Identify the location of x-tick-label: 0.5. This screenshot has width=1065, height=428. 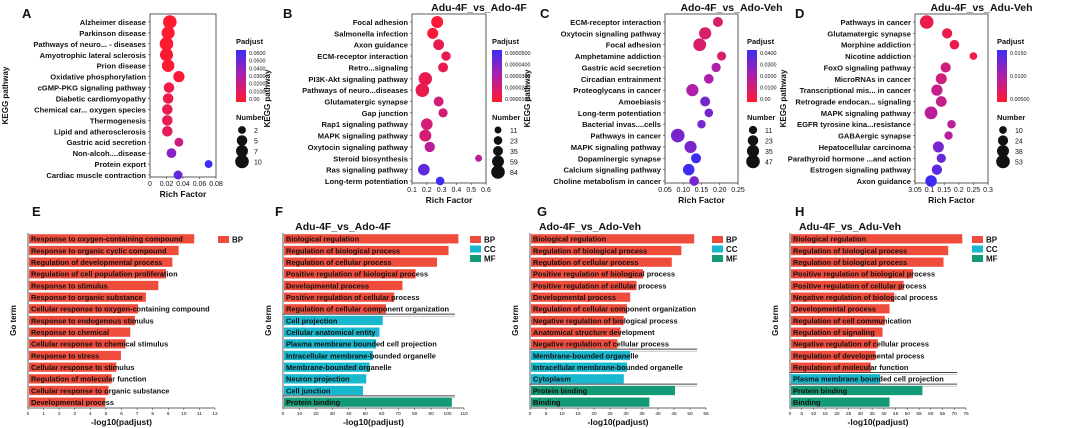
(471, 190).